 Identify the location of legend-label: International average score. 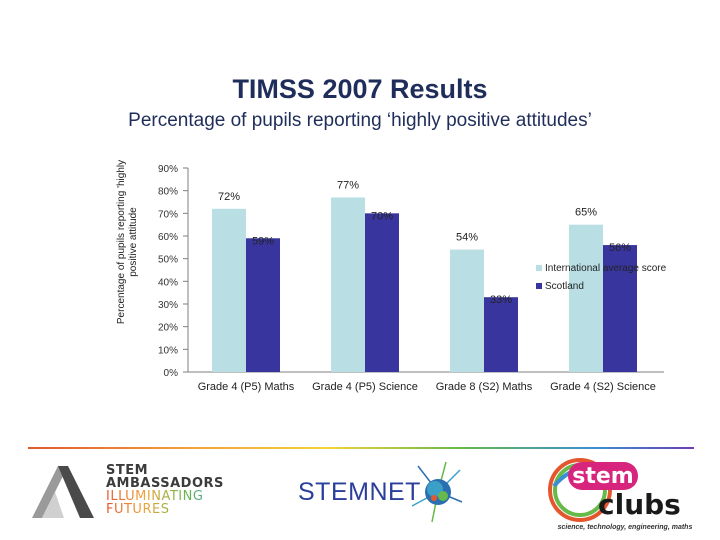
(606, 268).